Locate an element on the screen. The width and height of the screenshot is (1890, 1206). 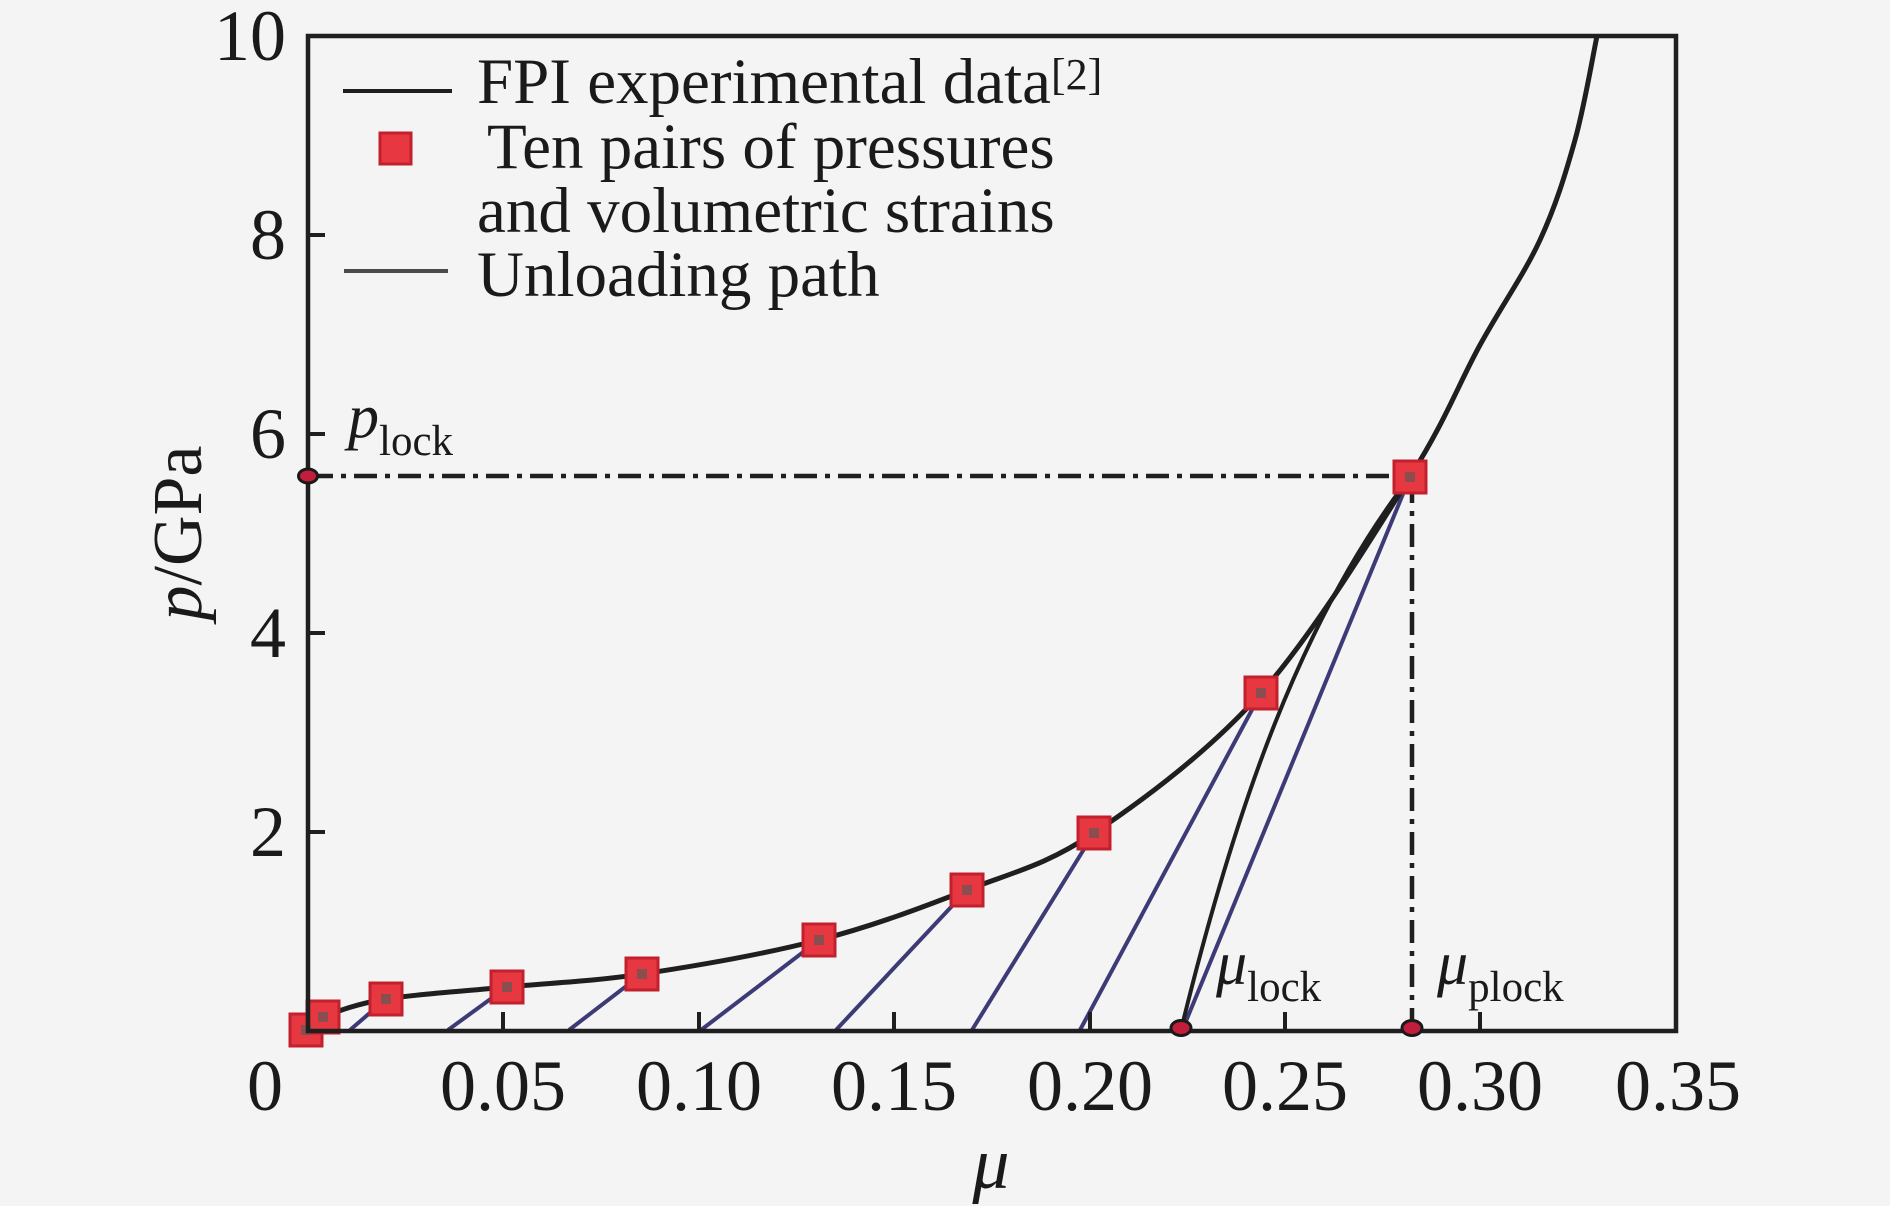
svg-text: μlock is located at coordinates (1268, 970).